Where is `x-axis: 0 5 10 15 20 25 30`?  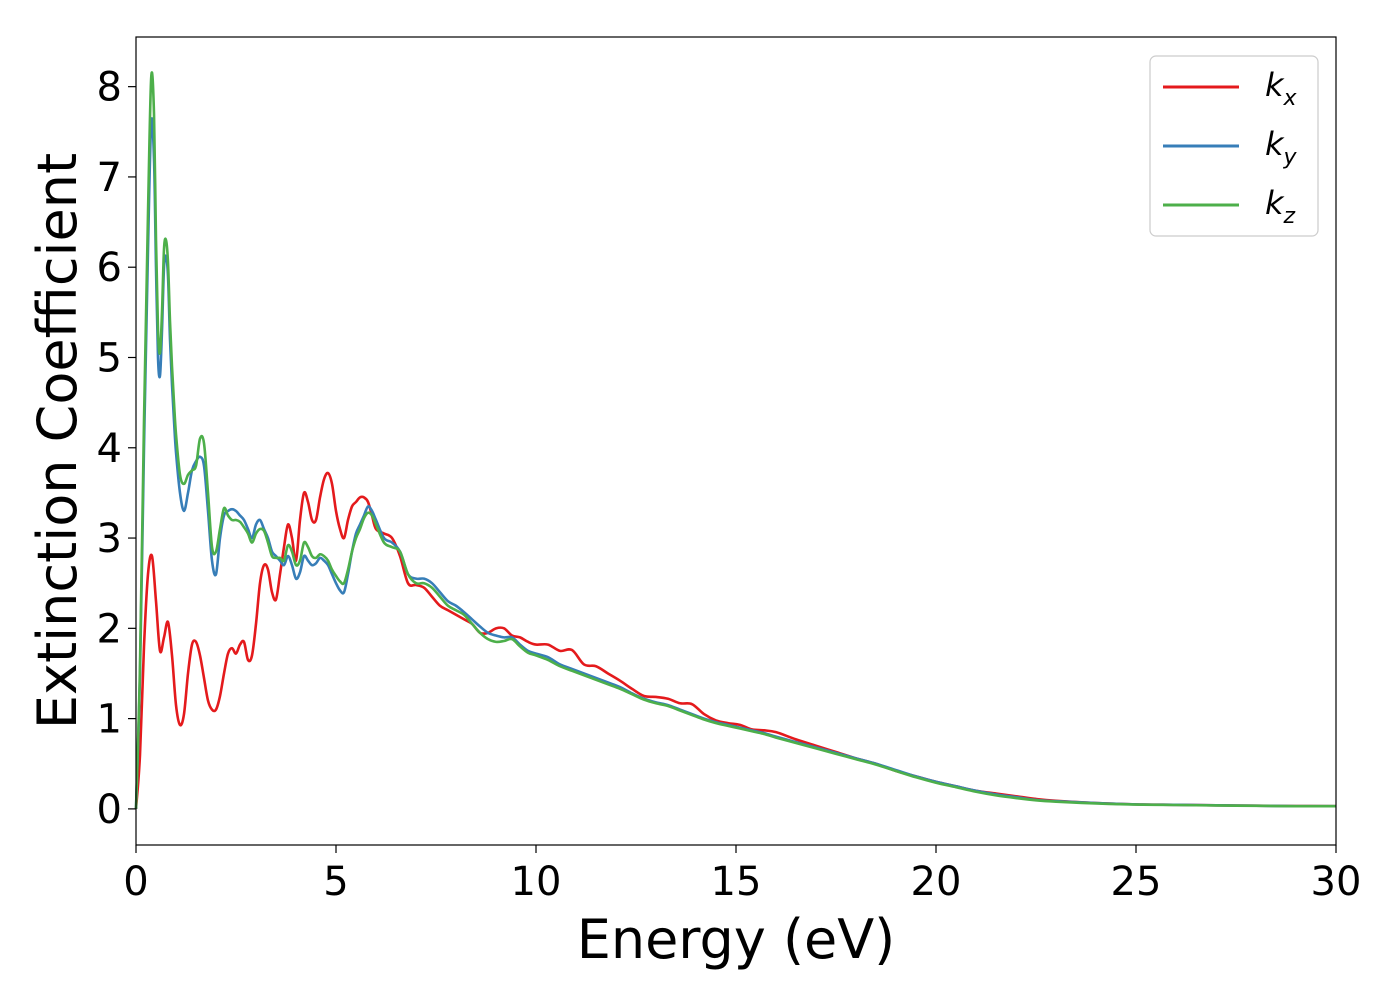
x-axis: 0 5 10 15 20 25 30 is located at coordinates (742, 875).